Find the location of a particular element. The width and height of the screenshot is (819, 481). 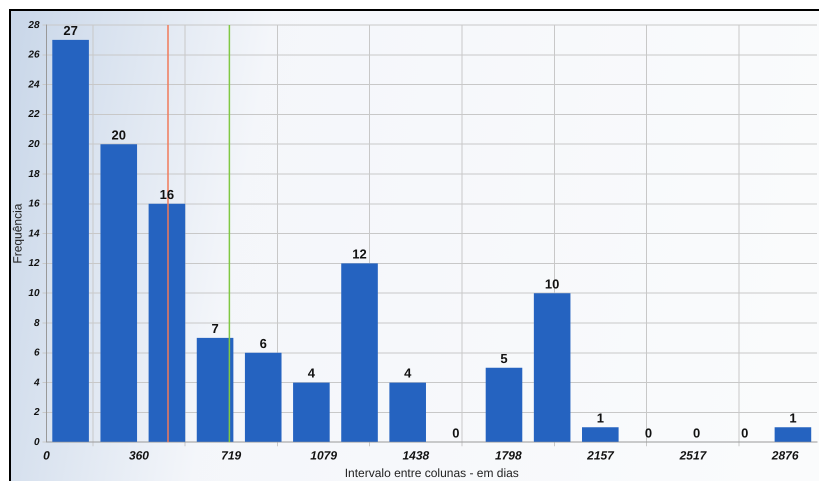

x-tick-label: 1079 is located at coordinates (324, 455).